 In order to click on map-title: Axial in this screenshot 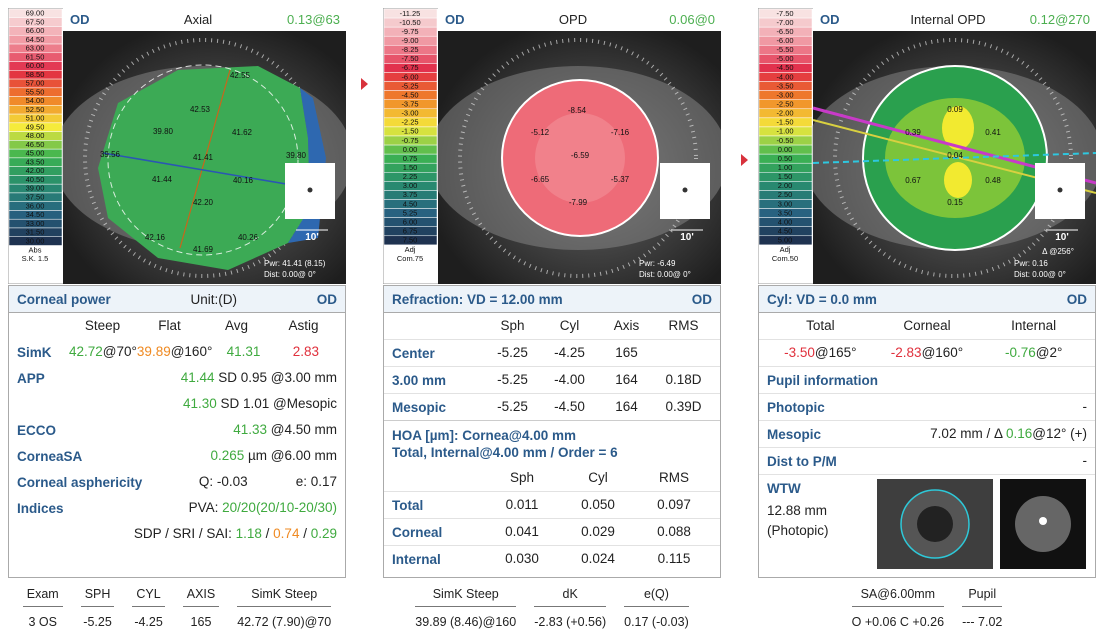, I will do `click(198, 19)`.